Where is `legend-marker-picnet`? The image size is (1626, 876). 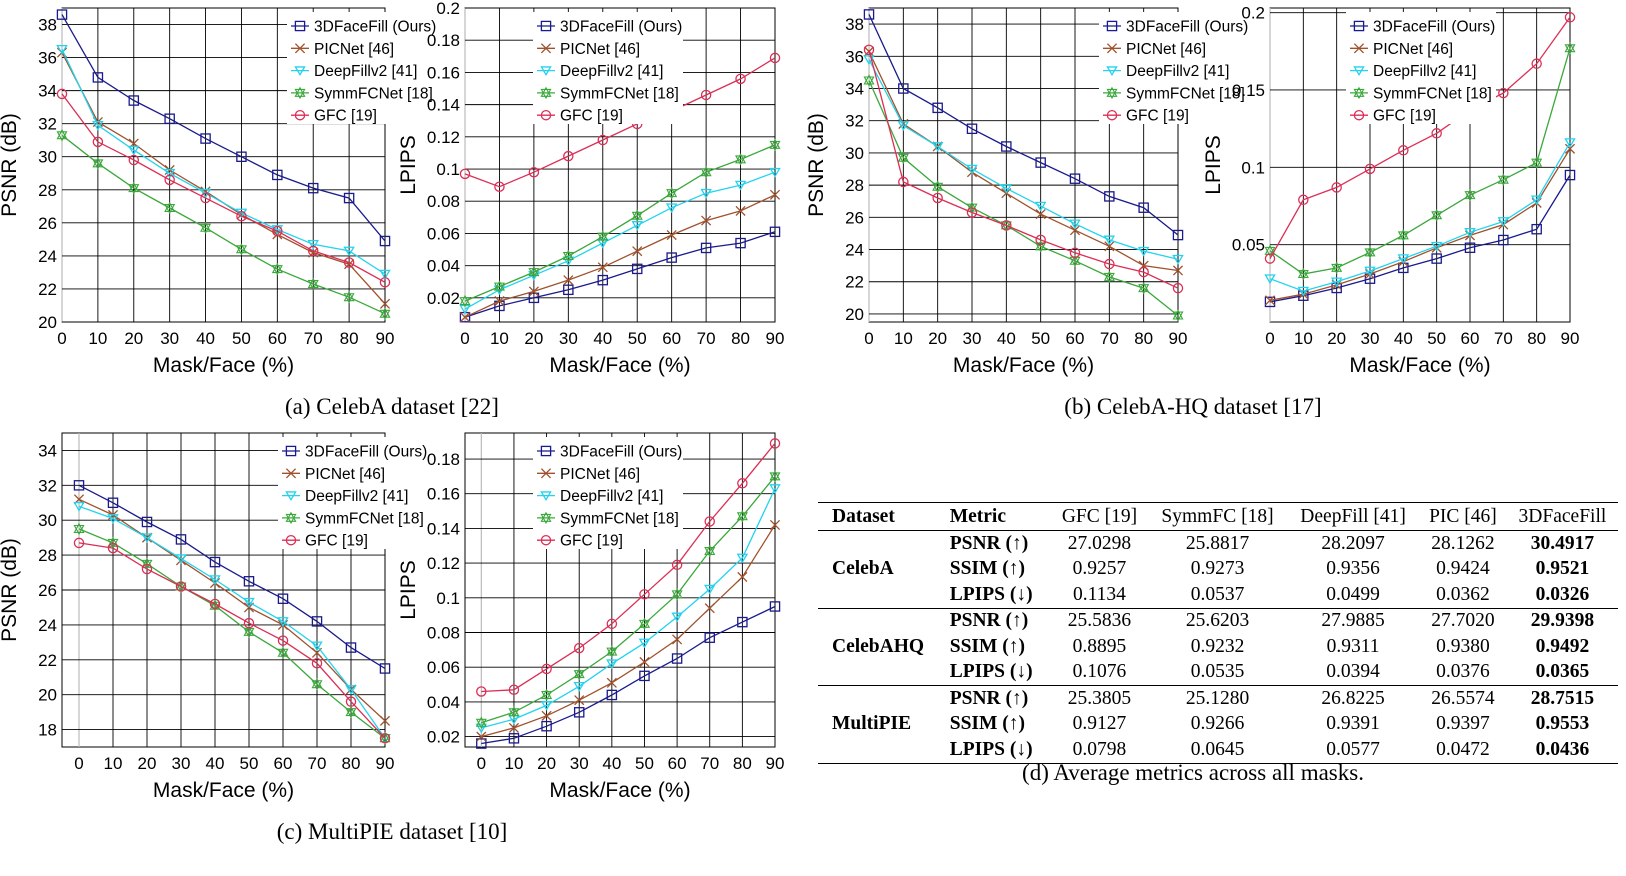
legend-marker-picnet is located at coordinates (1112, 48).